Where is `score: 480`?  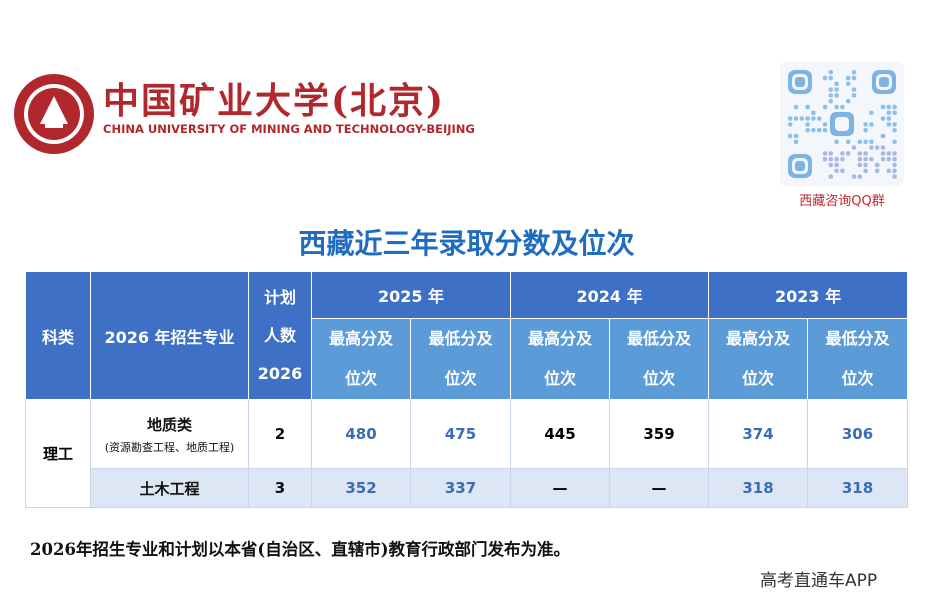 score: 480 is located at coordinates (361, 434).